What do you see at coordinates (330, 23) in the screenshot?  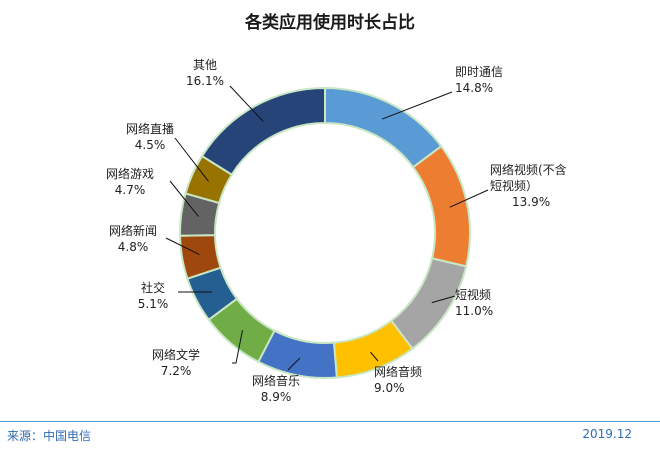 I see `chart-title: 各类应用使用时长占比` at bounding box center [330, 23].